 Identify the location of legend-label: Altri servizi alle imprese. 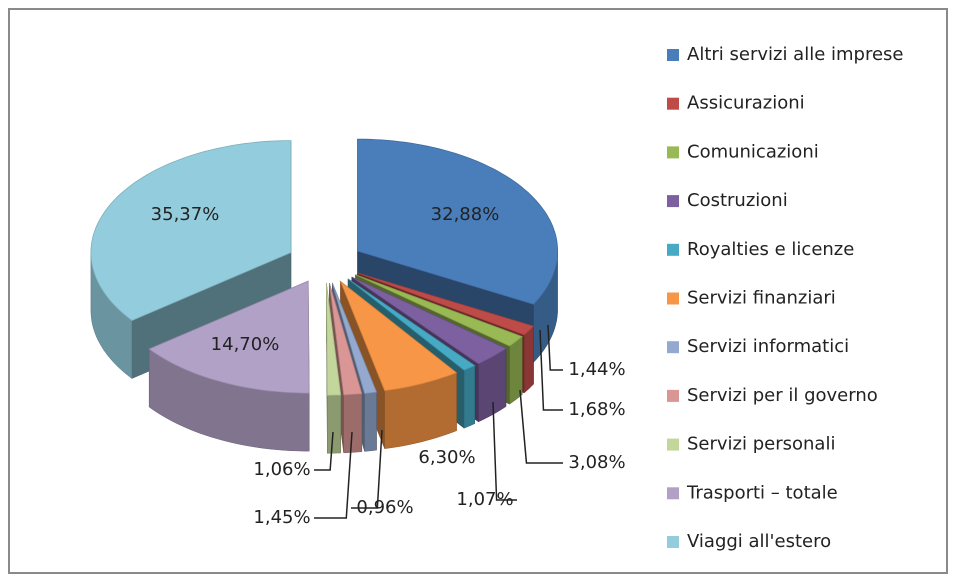
(795, 54).